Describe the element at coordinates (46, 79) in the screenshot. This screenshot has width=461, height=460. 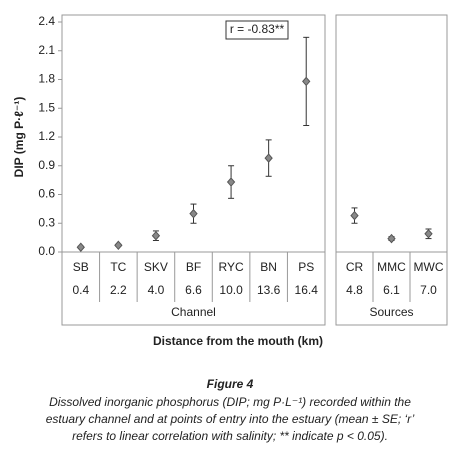
I see `y-tick-label: 1.8` at that location.